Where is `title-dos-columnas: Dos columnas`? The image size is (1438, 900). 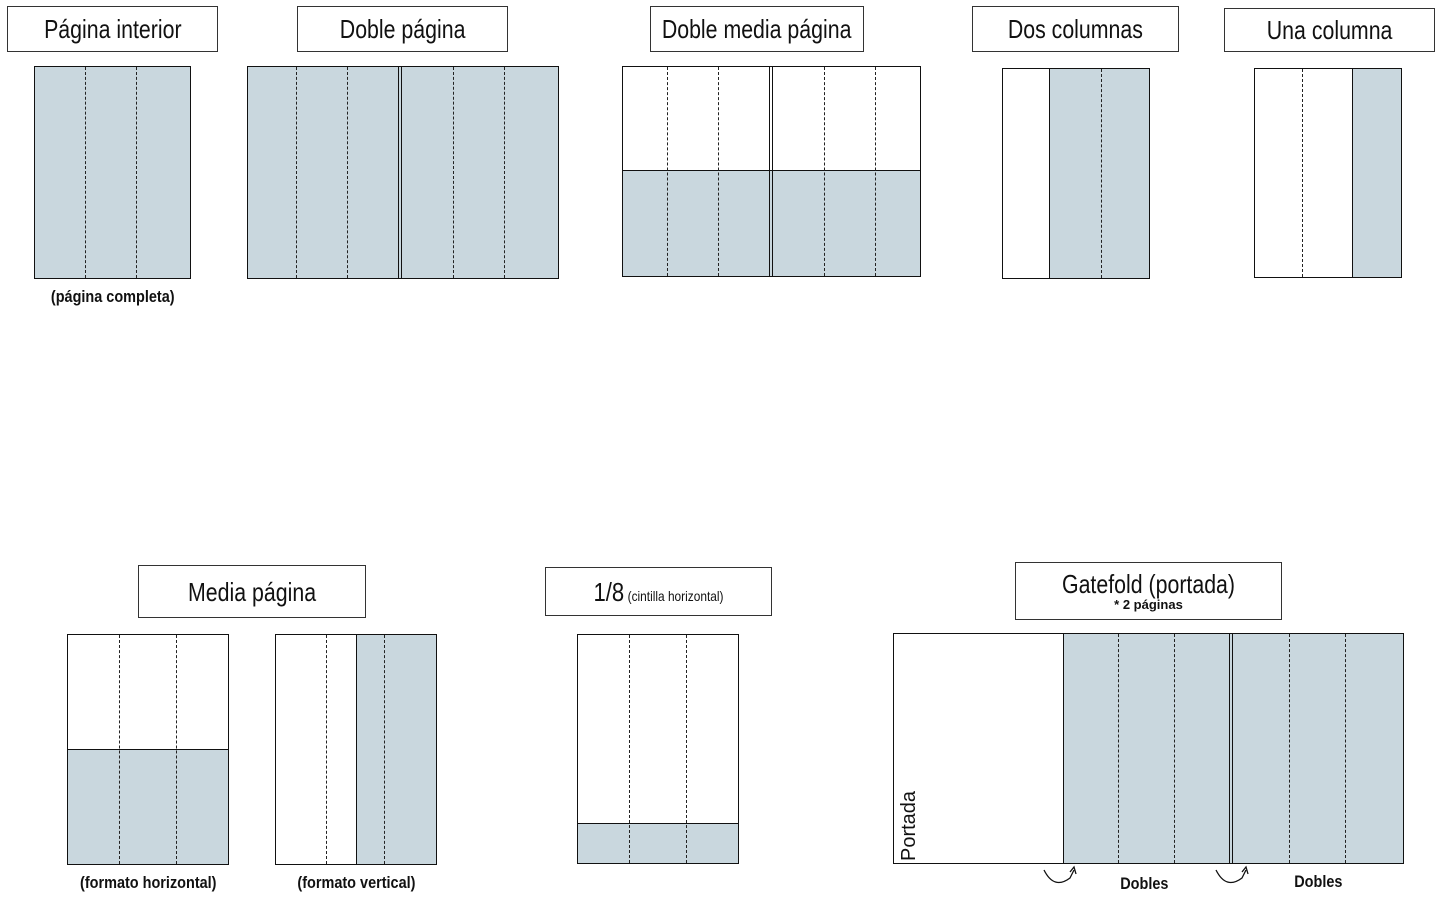
title-dos-columnas: Dos columnas is located at coordinates (1075, 29).